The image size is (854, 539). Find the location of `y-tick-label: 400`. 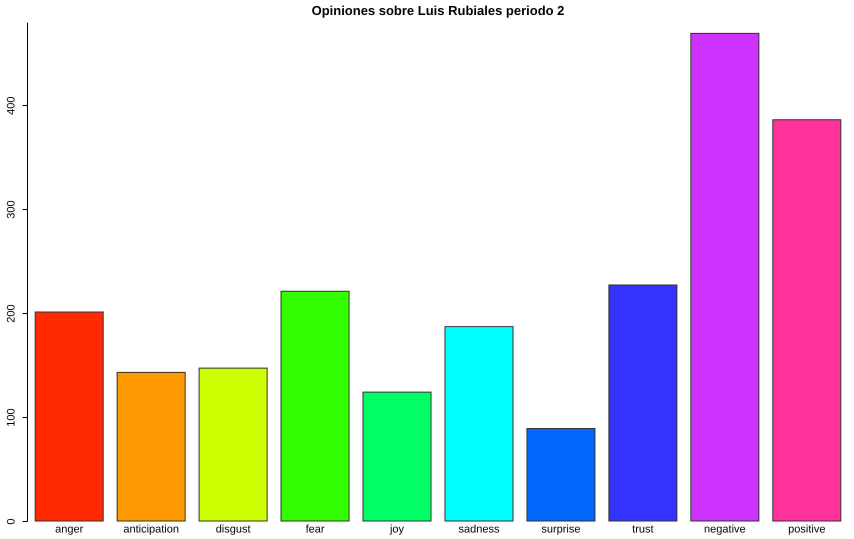

y-tick-label: 400 is located at coordinates (12, 105).